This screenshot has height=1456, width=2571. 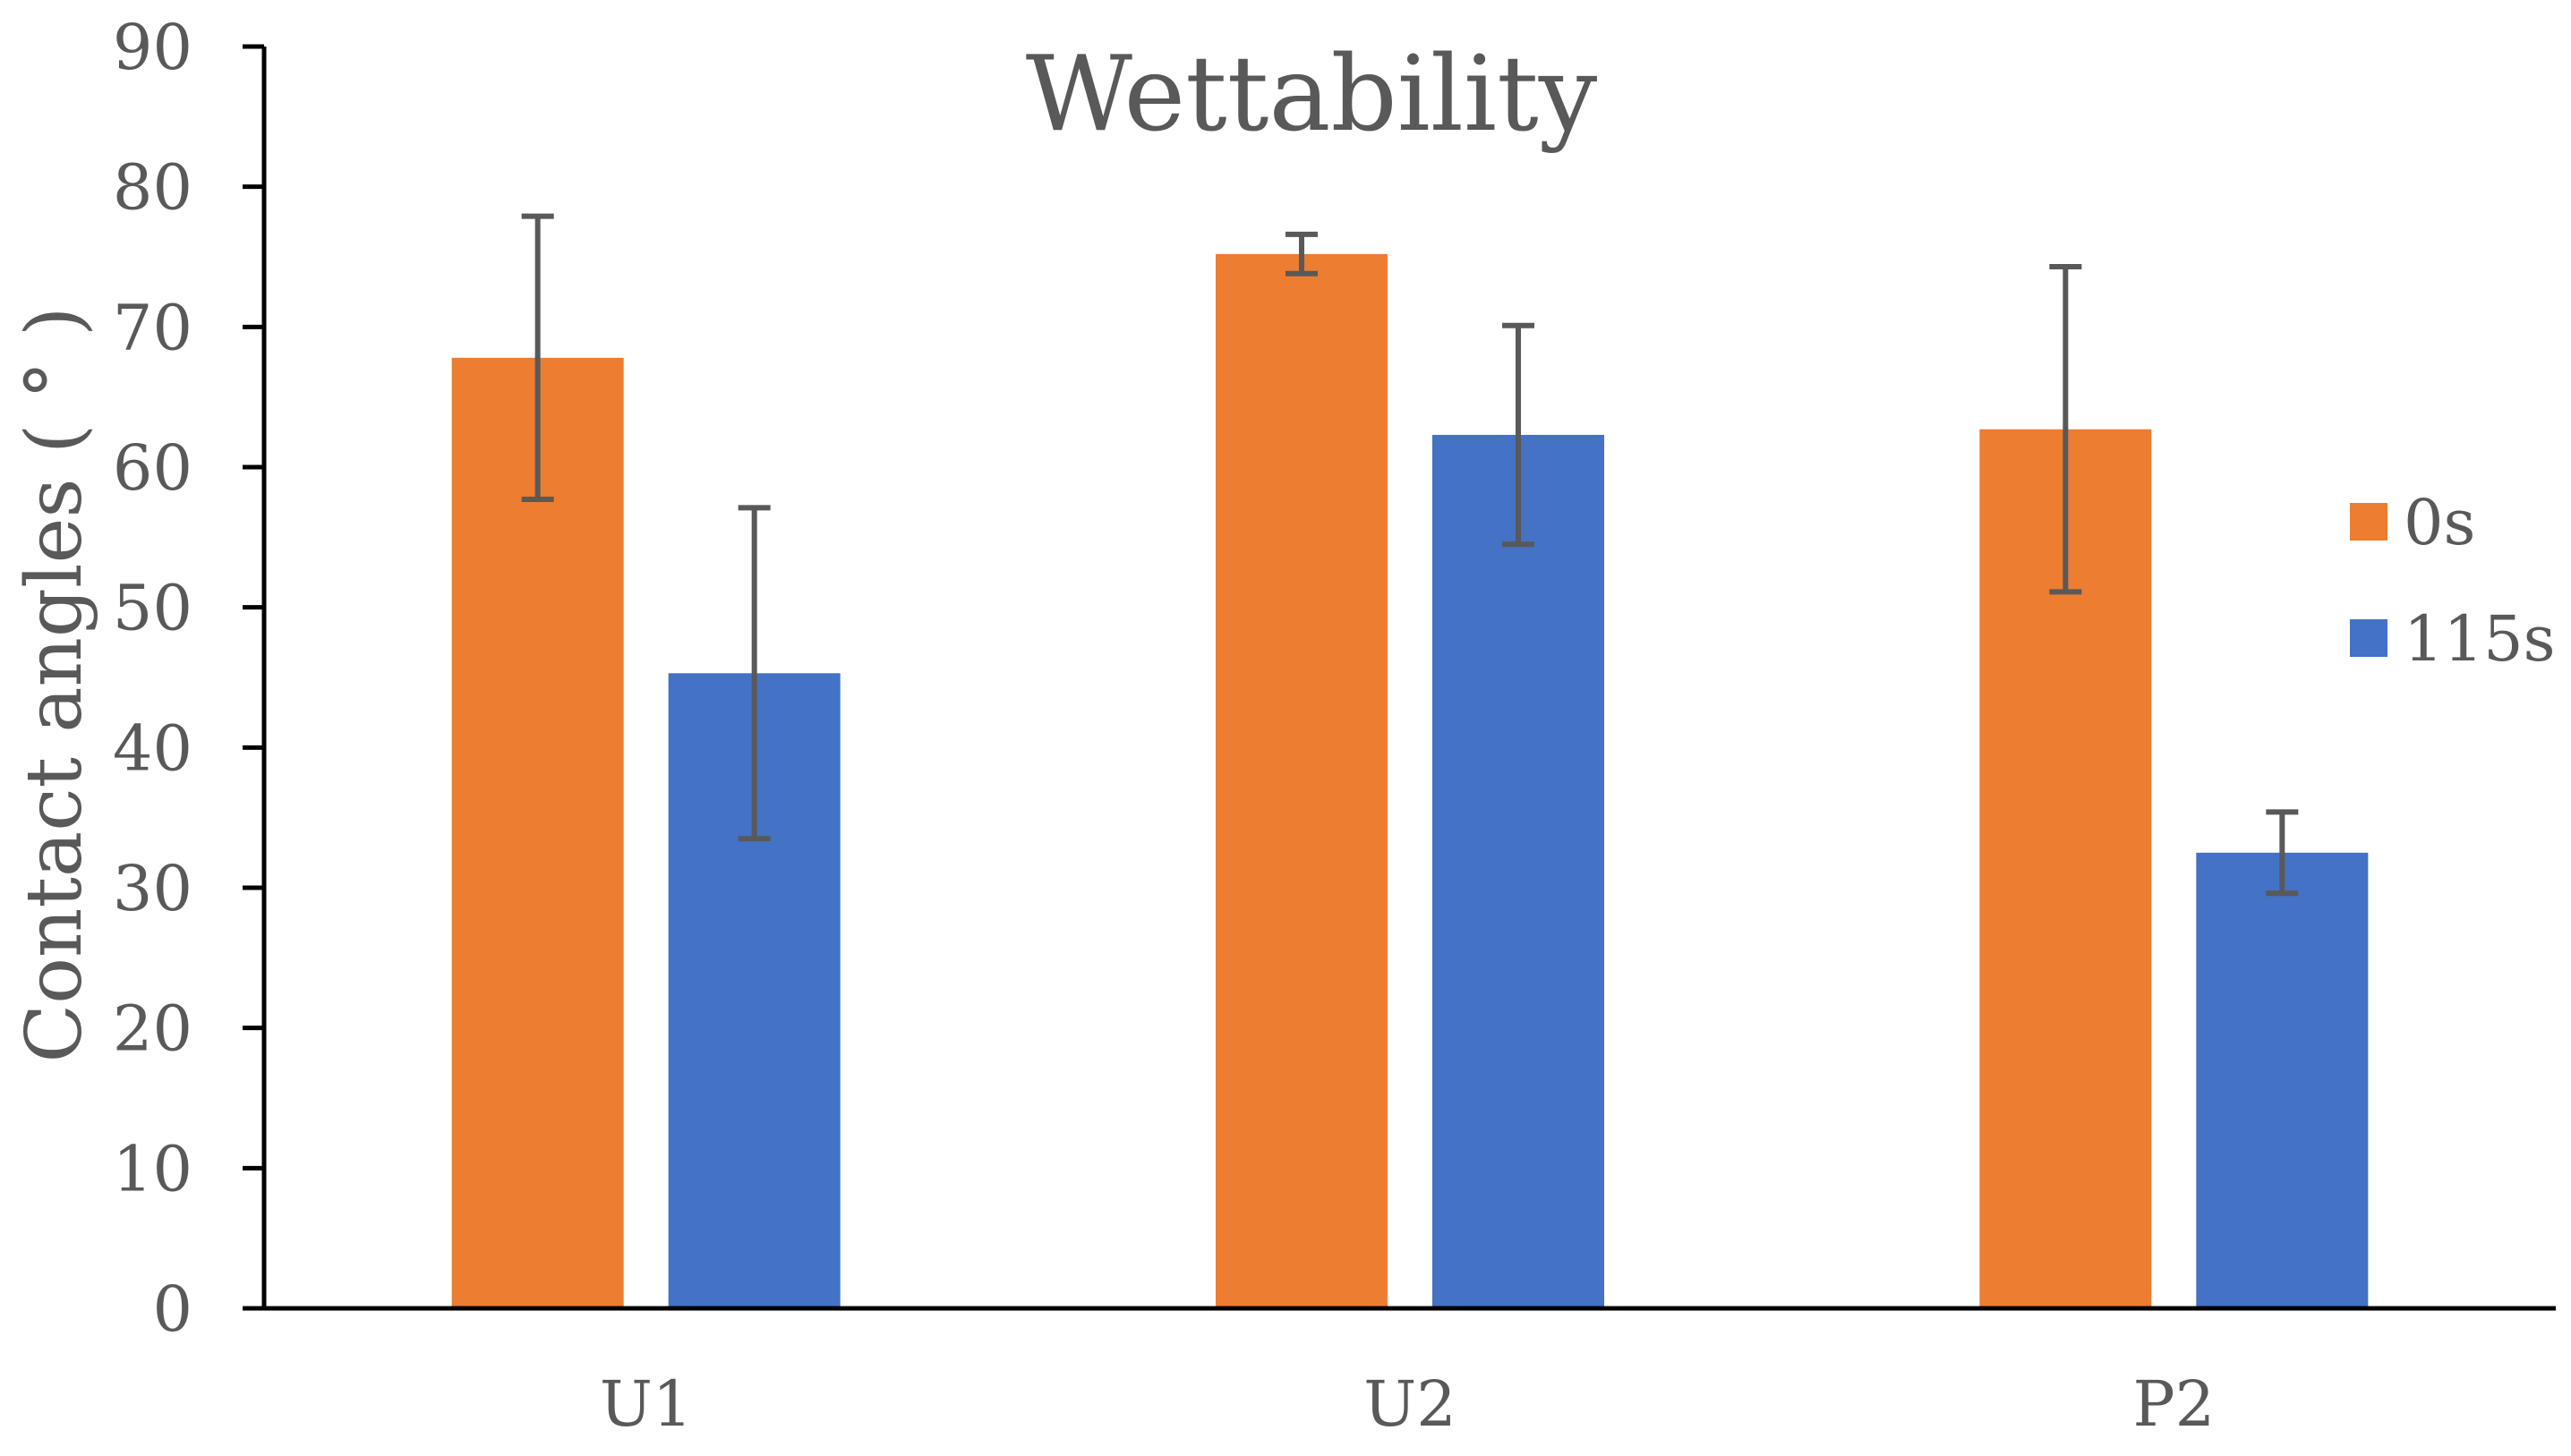 What do you see at coordinates (2174, 1404) in the screenshot?
I see `x-tick-label-P2: P2` at bounding box center [2174, 1404].